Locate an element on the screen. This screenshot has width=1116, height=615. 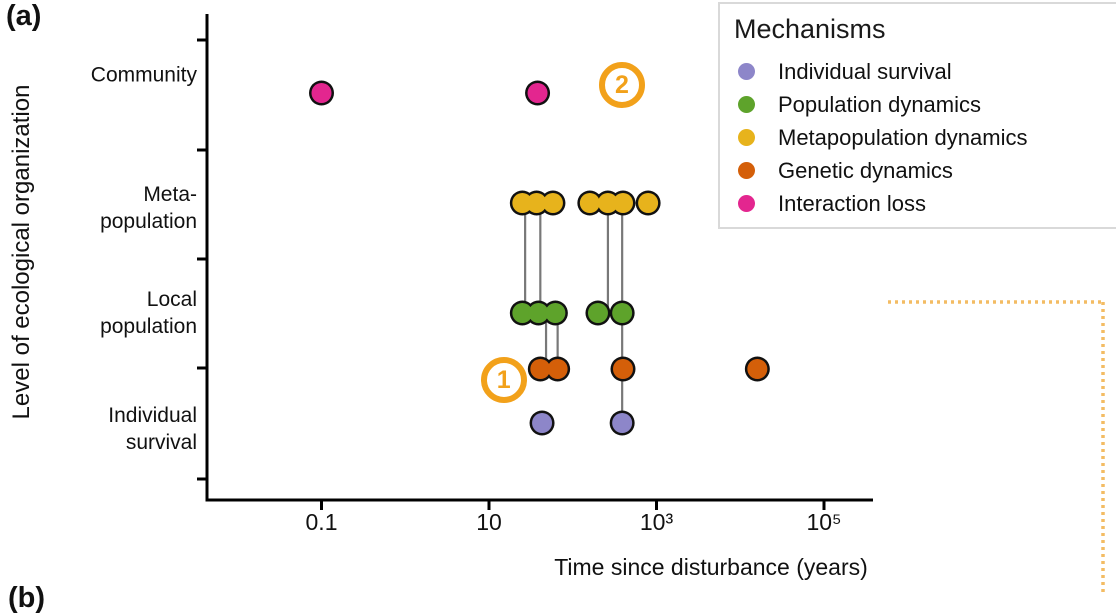
annotation-1-label: 1 is located at coordinates (503, 380).